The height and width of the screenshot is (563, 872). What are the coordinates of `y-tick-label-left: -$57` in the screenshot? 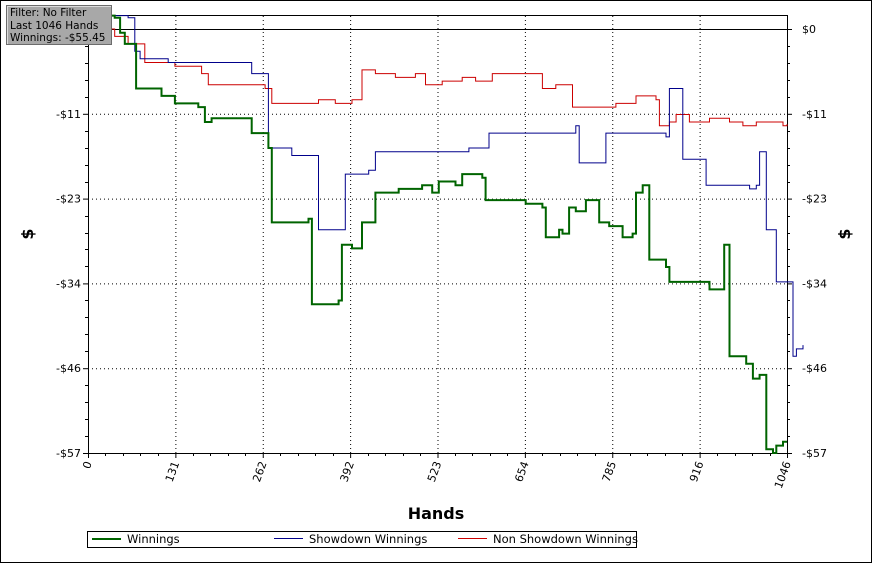 It's located at (68, 453).